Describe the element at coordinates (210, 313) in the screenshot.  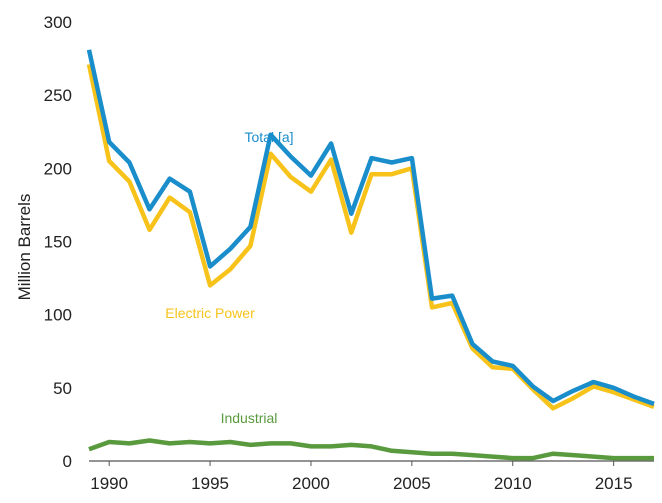
I see `series-label-electric-power: Electric Power` at that location.